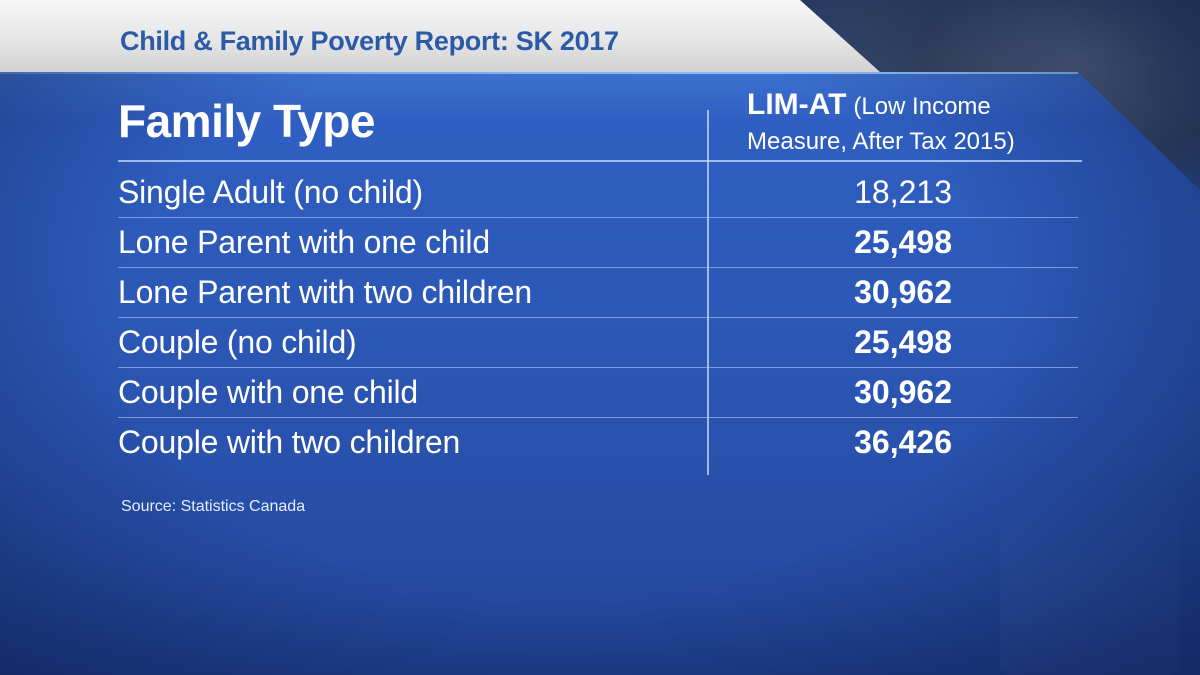 This screenshot has width=1200, height=675. I want to click on table-row: Lone Parent with two children 30,962, so click(598, 293).